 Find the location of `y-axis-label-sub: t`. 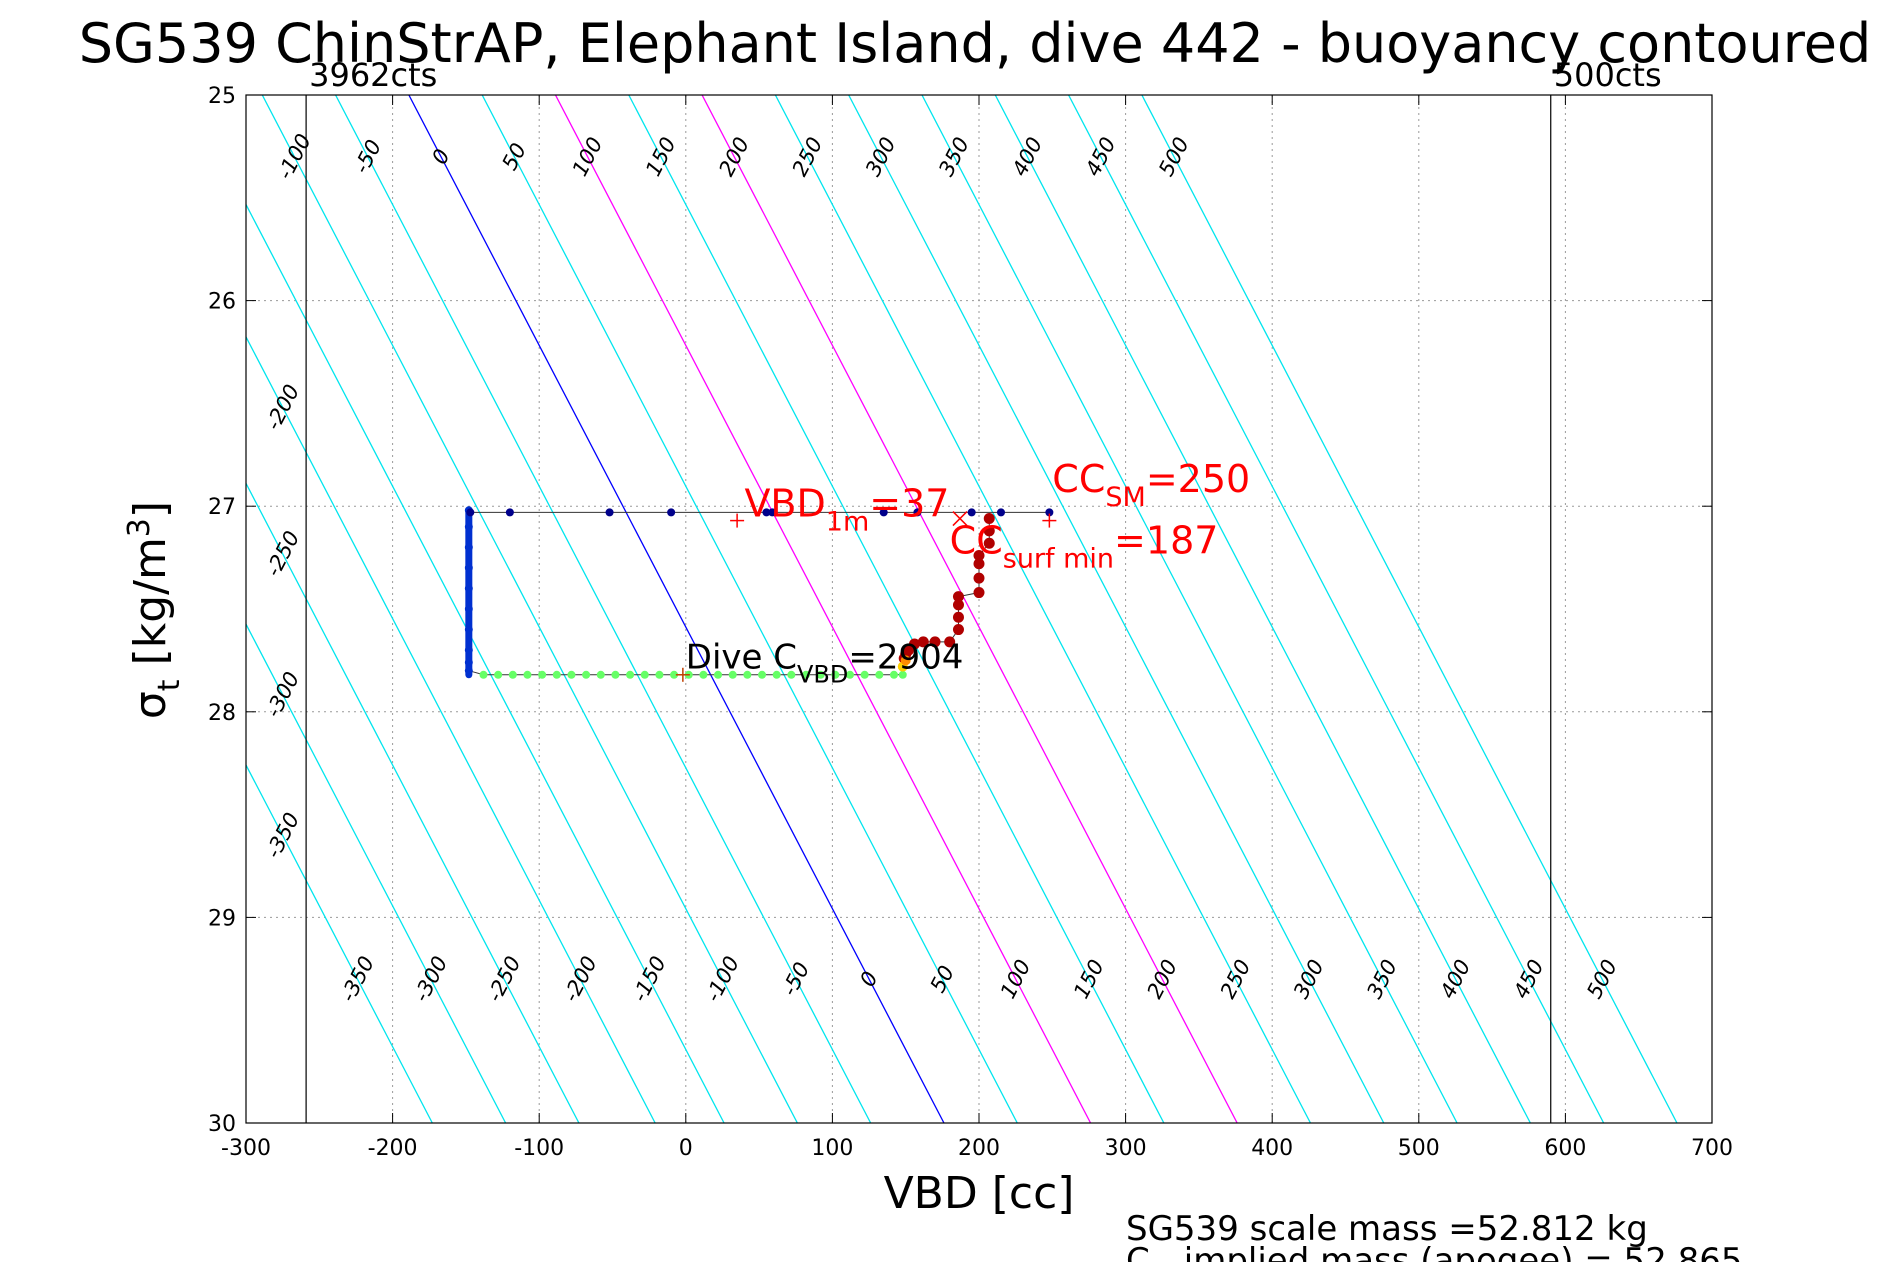

y-axis-label-sub: t is located at coordinates (169, 685).